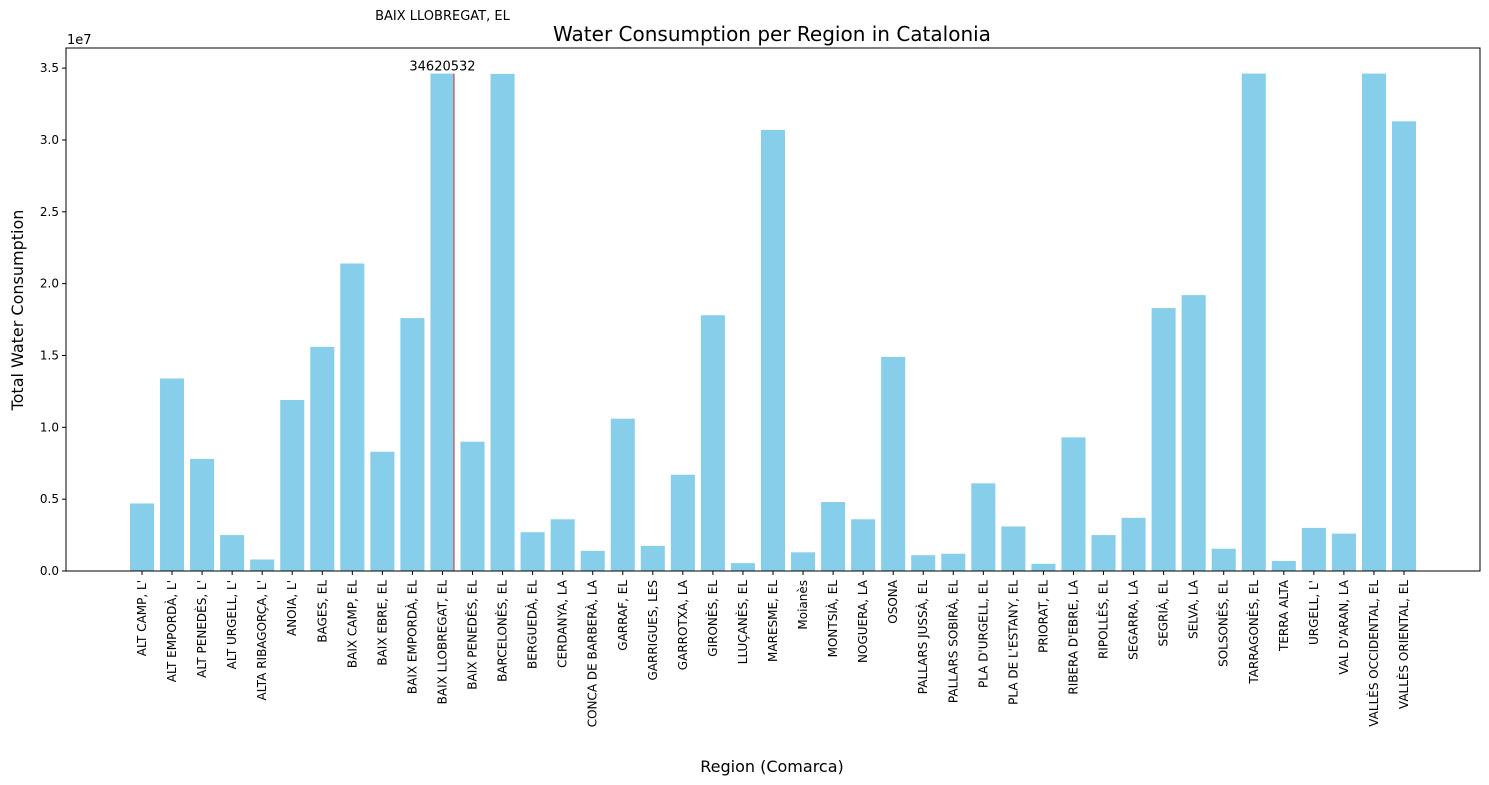 The width and height of the screenshot is (1489, 785). Describe the element at coordinates (442, 16) in the screenshot. I see `annotation-region-label: BAIX LLOBREGAT, EL` at that location.